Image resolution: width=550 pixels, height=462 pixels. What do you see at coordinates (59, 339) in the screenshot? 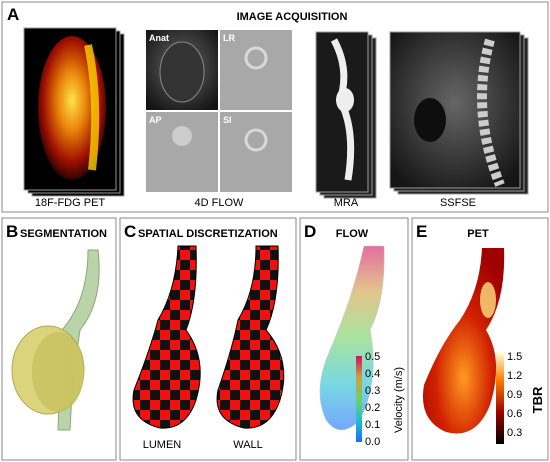
I see `panel-b: B SEGMENTATION` at bounding box center [59, 339].